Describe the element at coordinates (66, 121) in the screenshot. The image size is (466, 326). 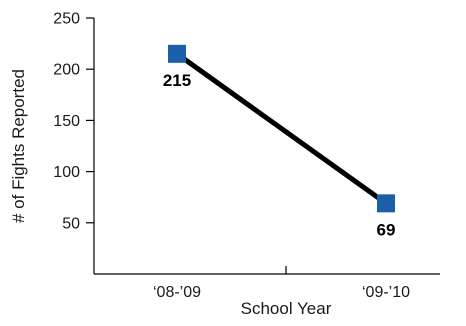
I see `y-tick-label: 150` at that location.